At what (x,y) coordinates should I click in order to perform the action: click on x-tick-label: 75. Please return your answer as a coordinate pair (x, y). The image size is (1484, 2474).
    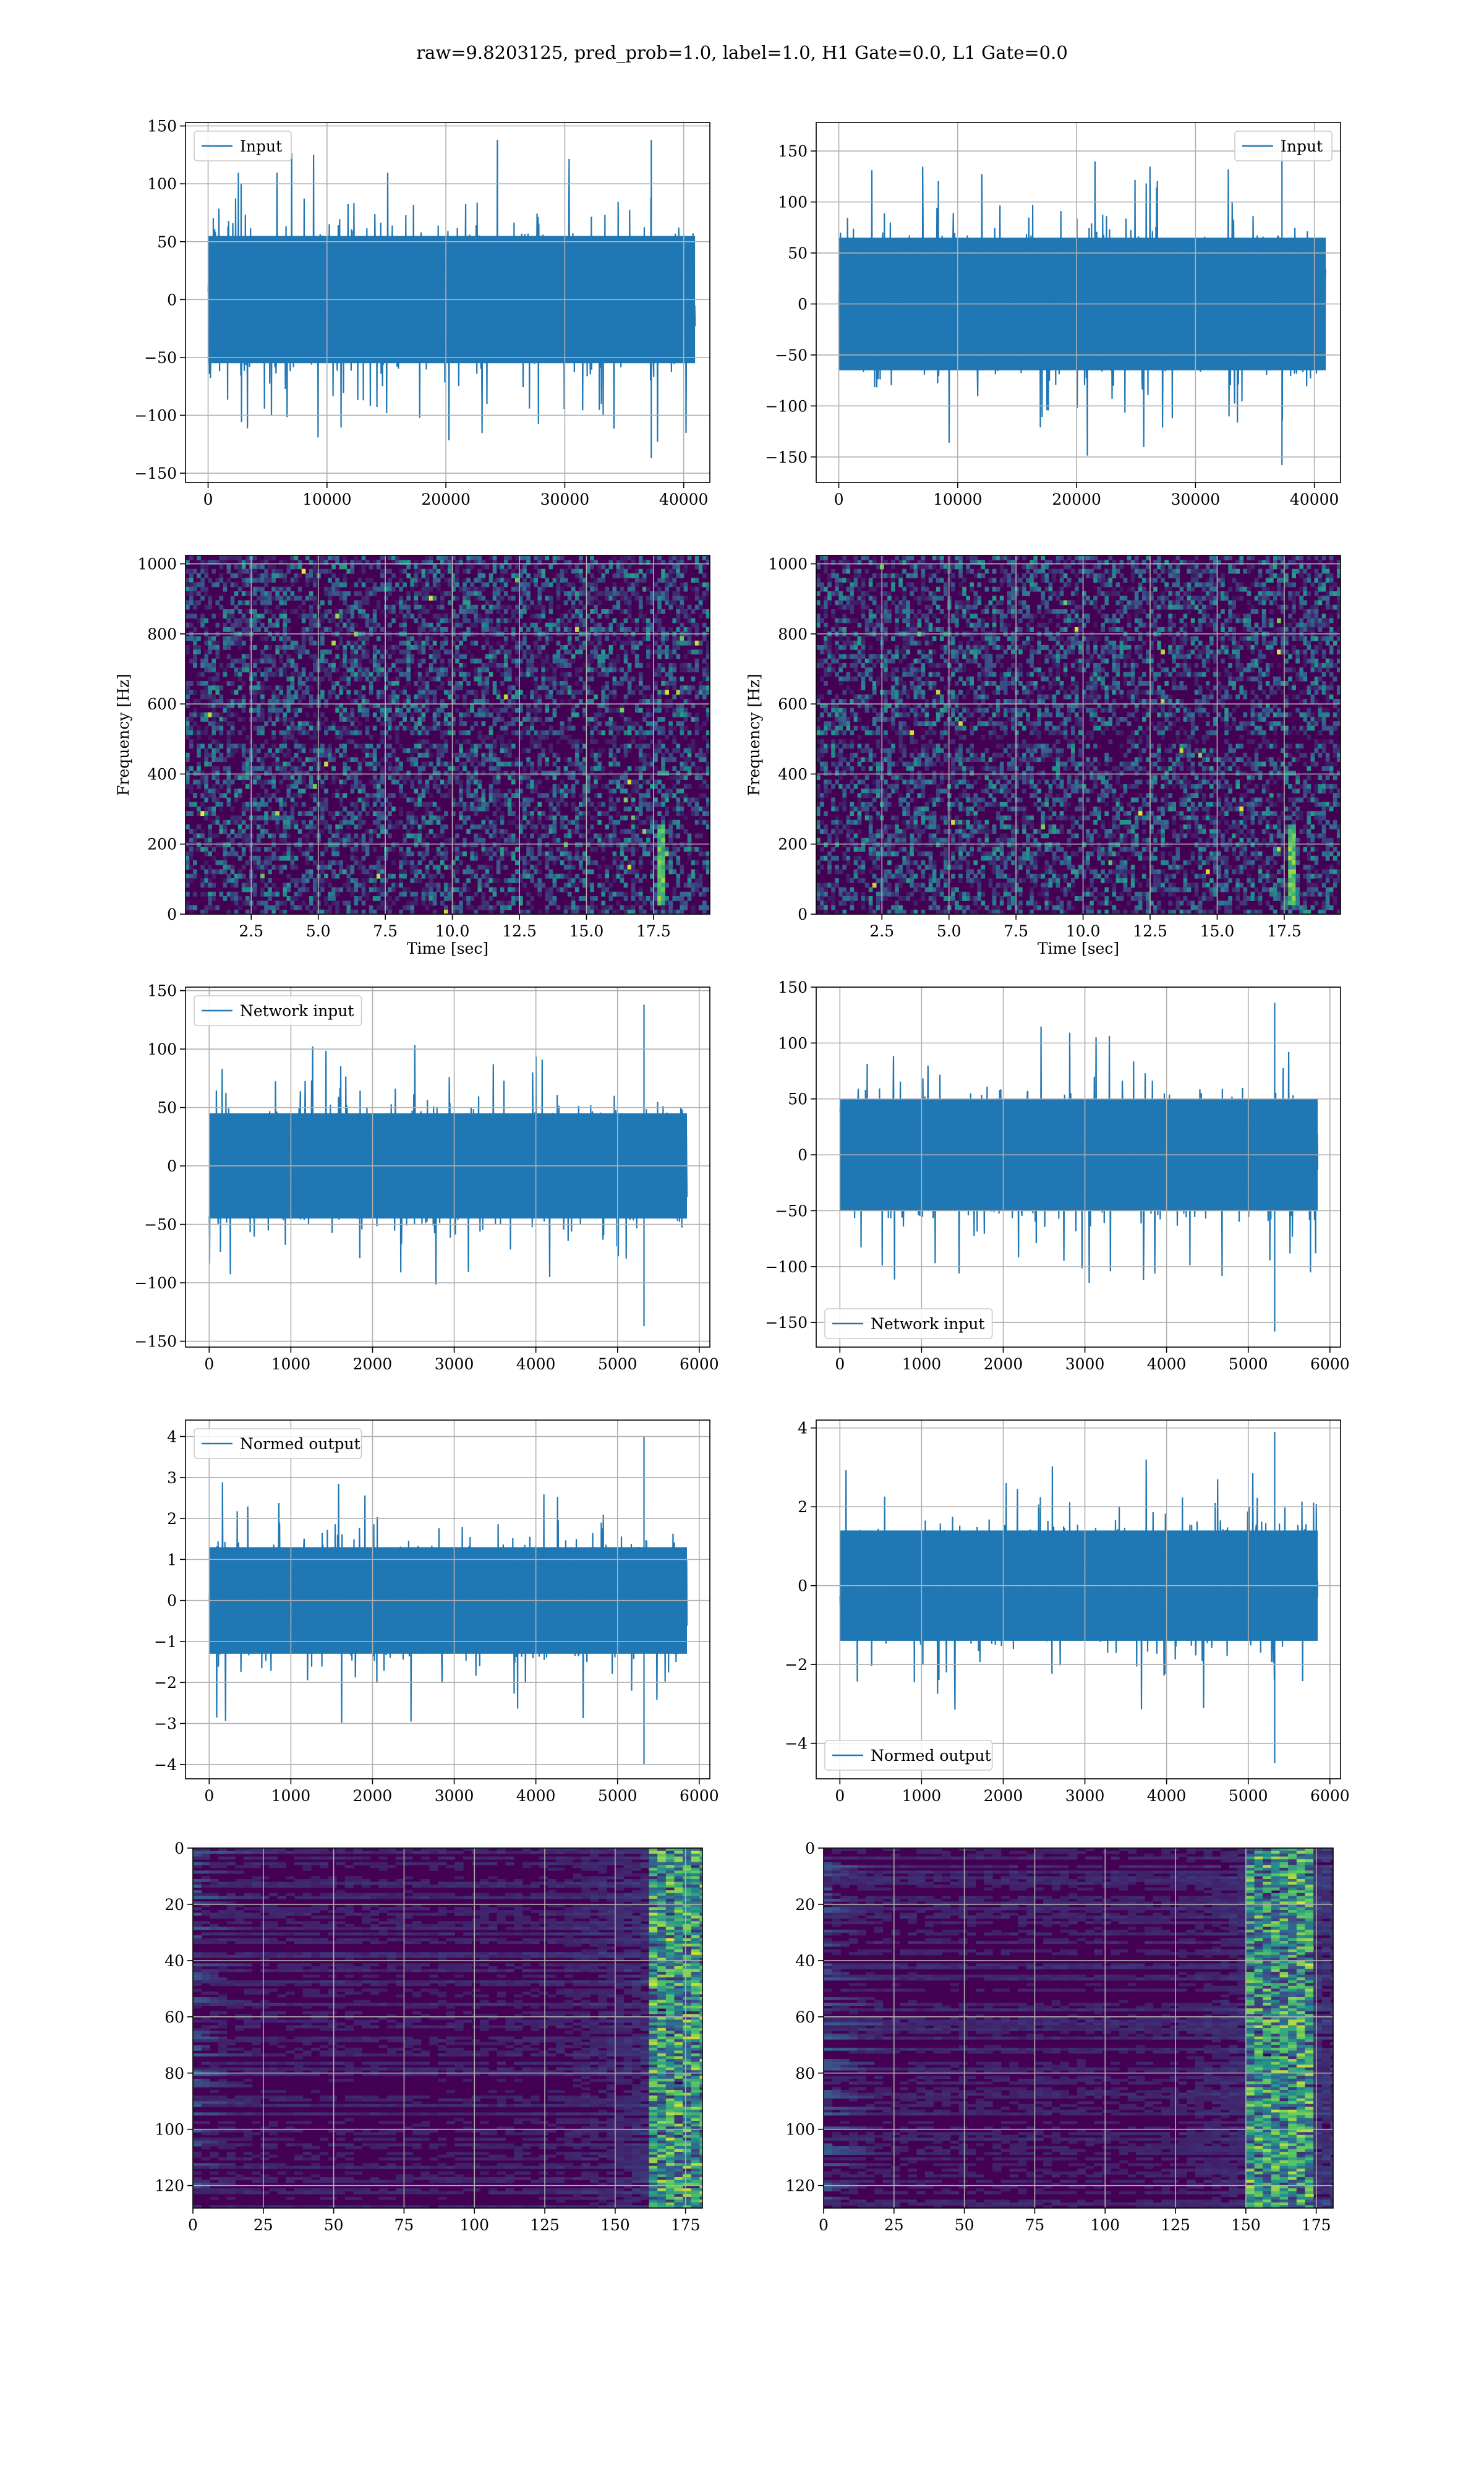
    Looking at the image, I should click on (1035, 2225).